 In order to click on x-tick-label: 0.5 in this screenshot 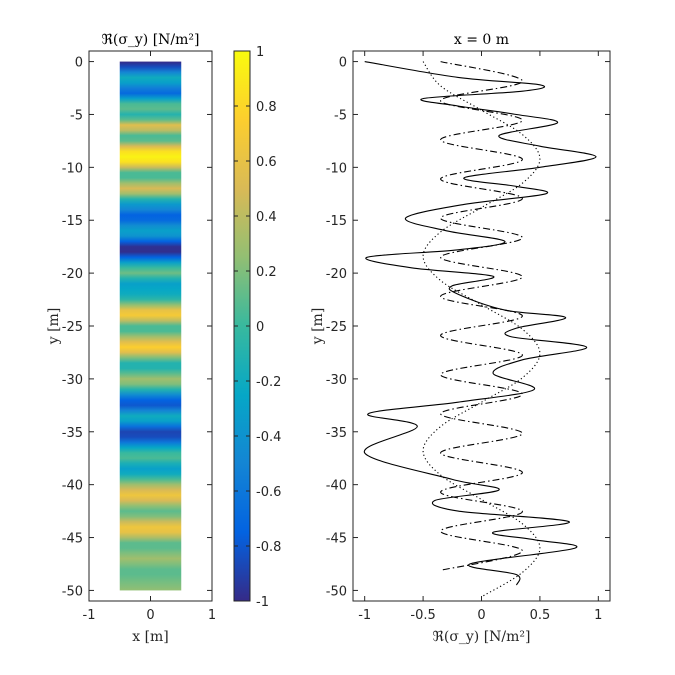, I will do `click(540, 615)`.